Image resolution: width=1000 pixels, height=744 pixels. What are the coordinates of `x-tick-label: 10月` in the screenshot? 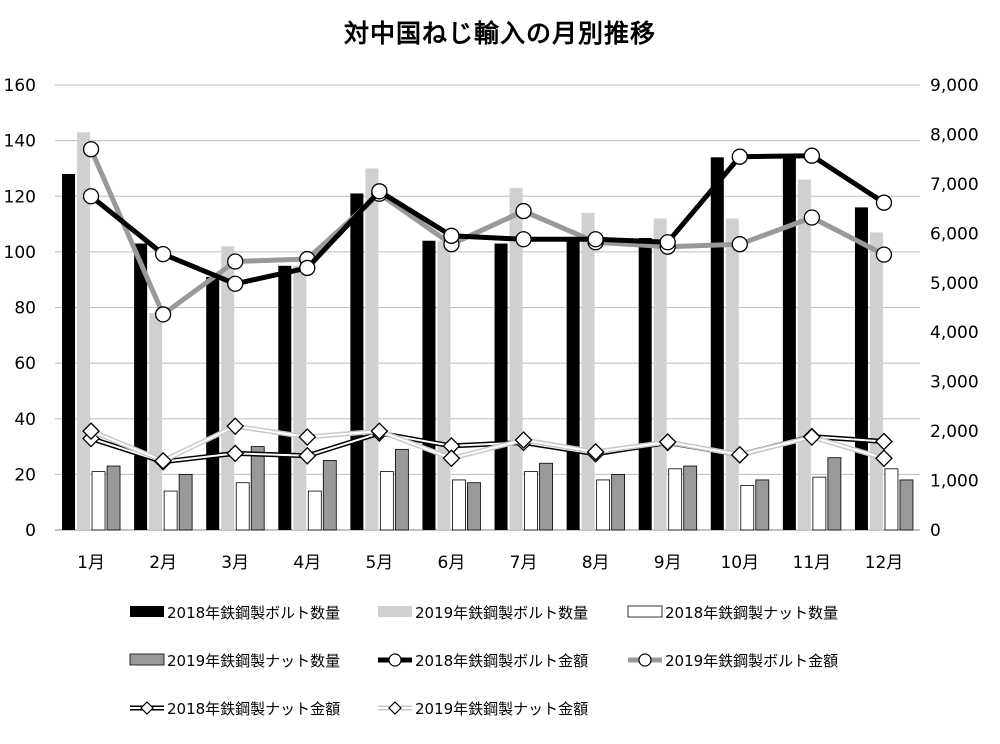 It's located at (739, 563).